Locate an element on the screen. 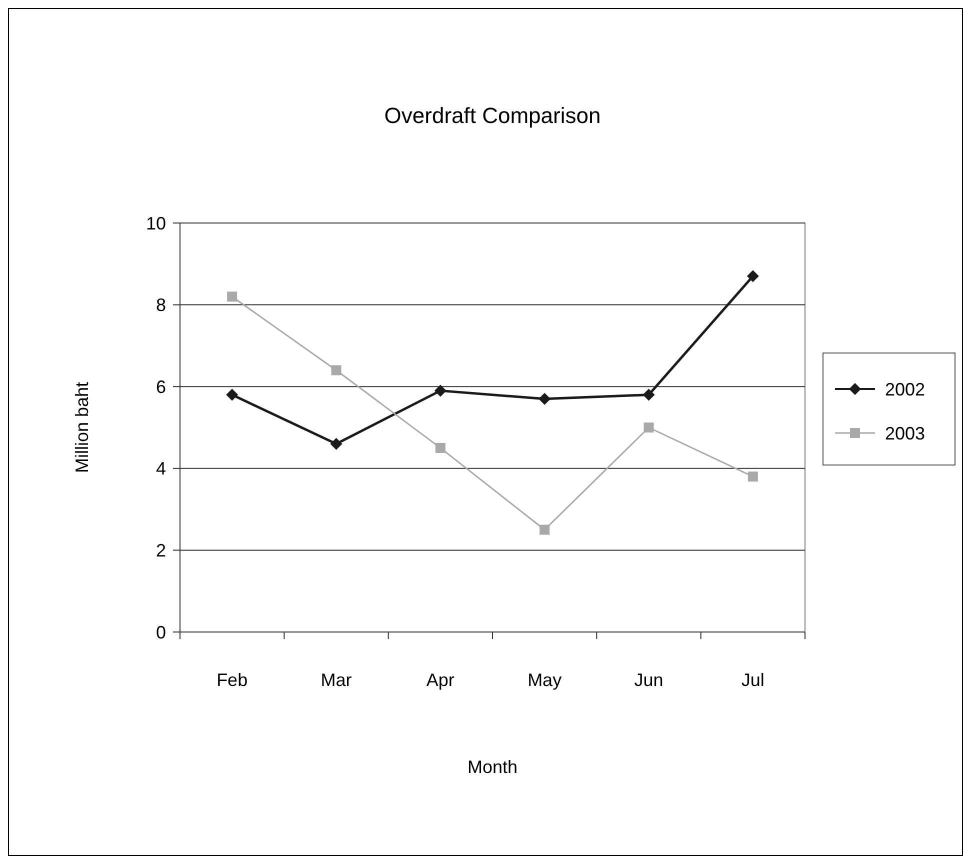  x-tick-label: Feb is located at coordinates (232, 680).